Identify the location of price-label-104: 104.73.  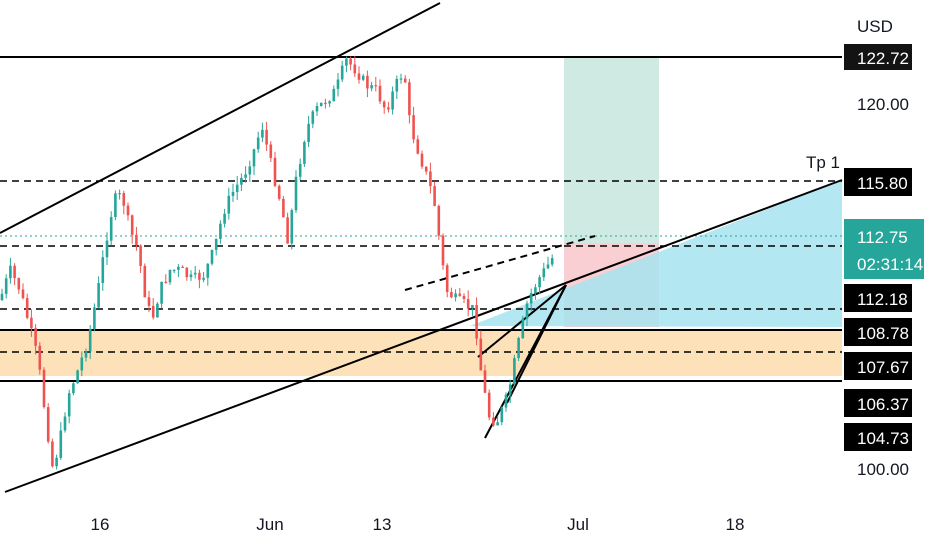
(878, 437).